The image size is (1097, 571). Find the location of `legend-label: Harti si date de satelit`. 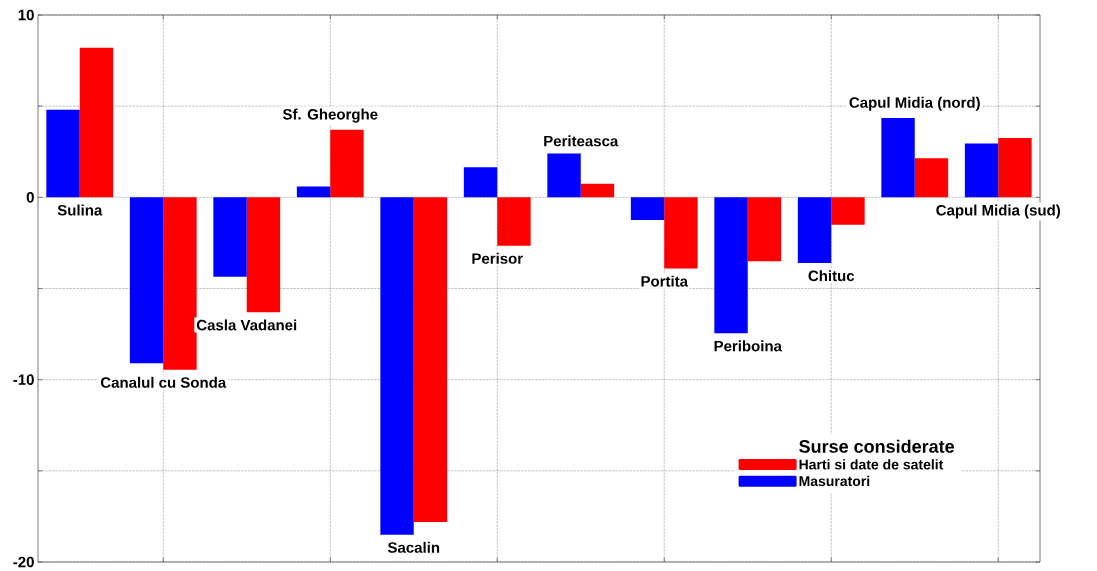

legend-label: Harti si date de satelit is located at coordinates (871, 464).